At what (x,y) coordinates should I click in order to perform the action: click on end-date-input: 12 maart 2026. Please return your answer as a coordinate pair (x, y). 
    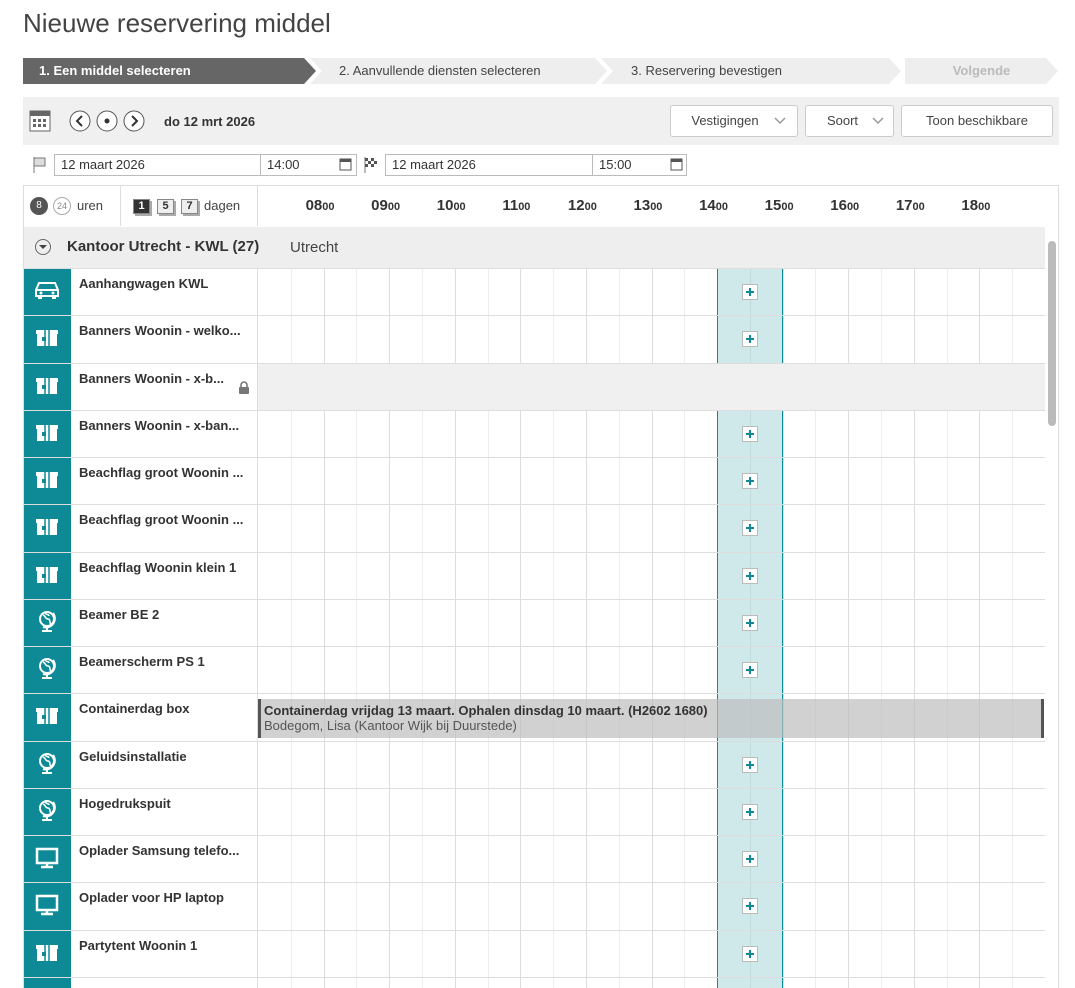
    Looking at the image, I should click on (489, 165).